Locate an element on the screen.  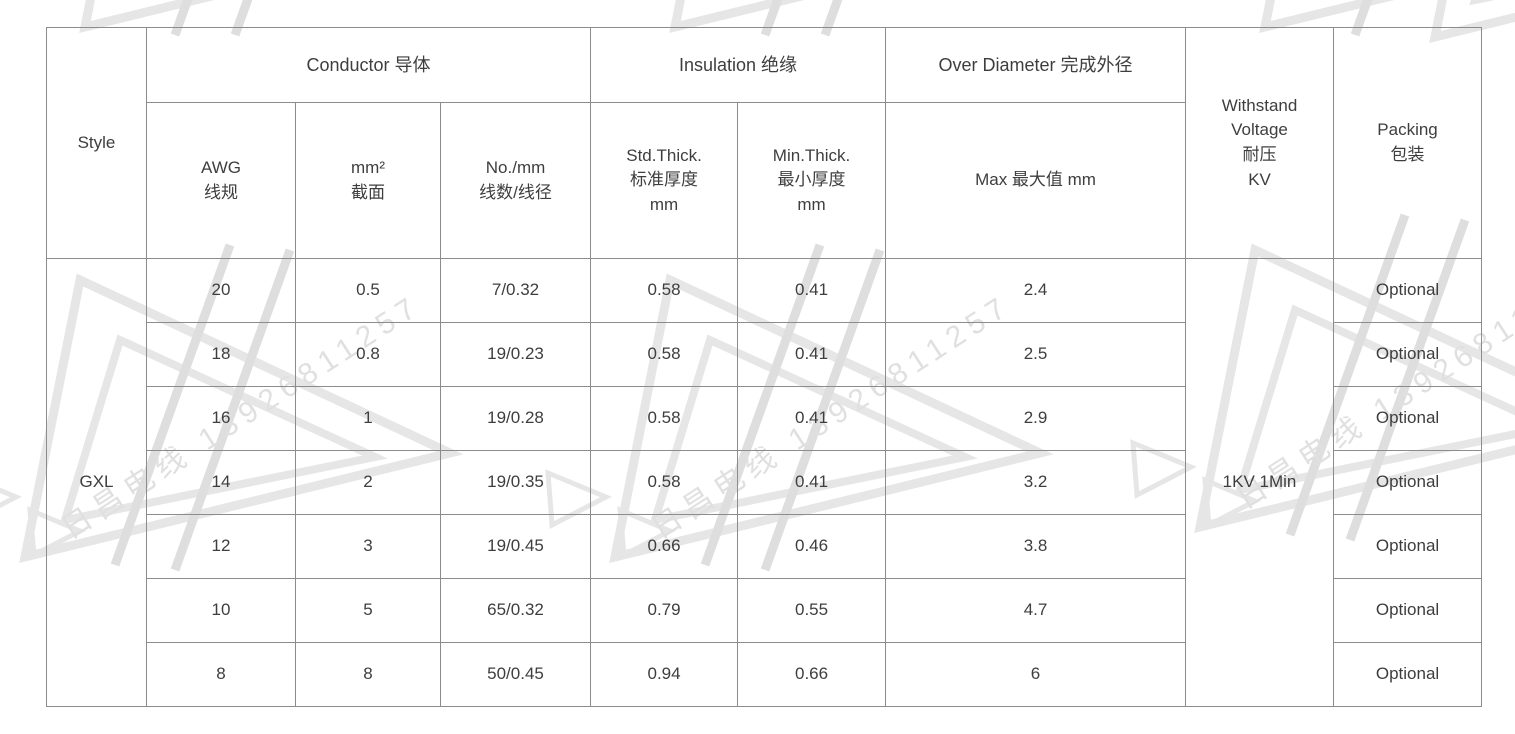
header-withstand-voltage: Withstand Voltage 耐压 KV is located at coordinates (1260, 143).